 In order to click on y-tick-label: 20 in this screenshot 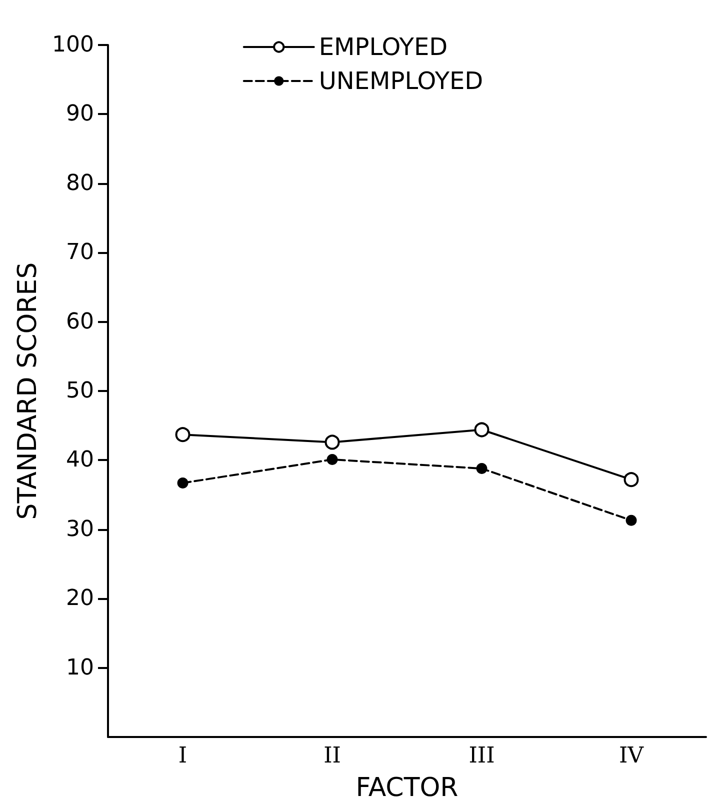, I will do `click(80, 599)`.